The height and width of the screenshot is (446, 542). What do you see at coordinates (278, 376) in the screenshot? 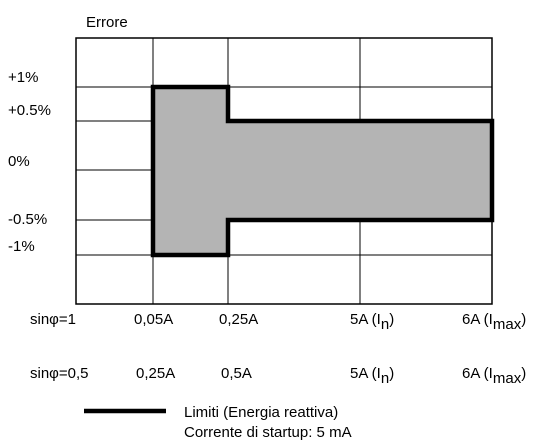
I see `x-tick-row-sin05: sinφ=0,5 0,25A 0,5A 5A (In) 6A (Imax)` at bounding box center [278, 376].